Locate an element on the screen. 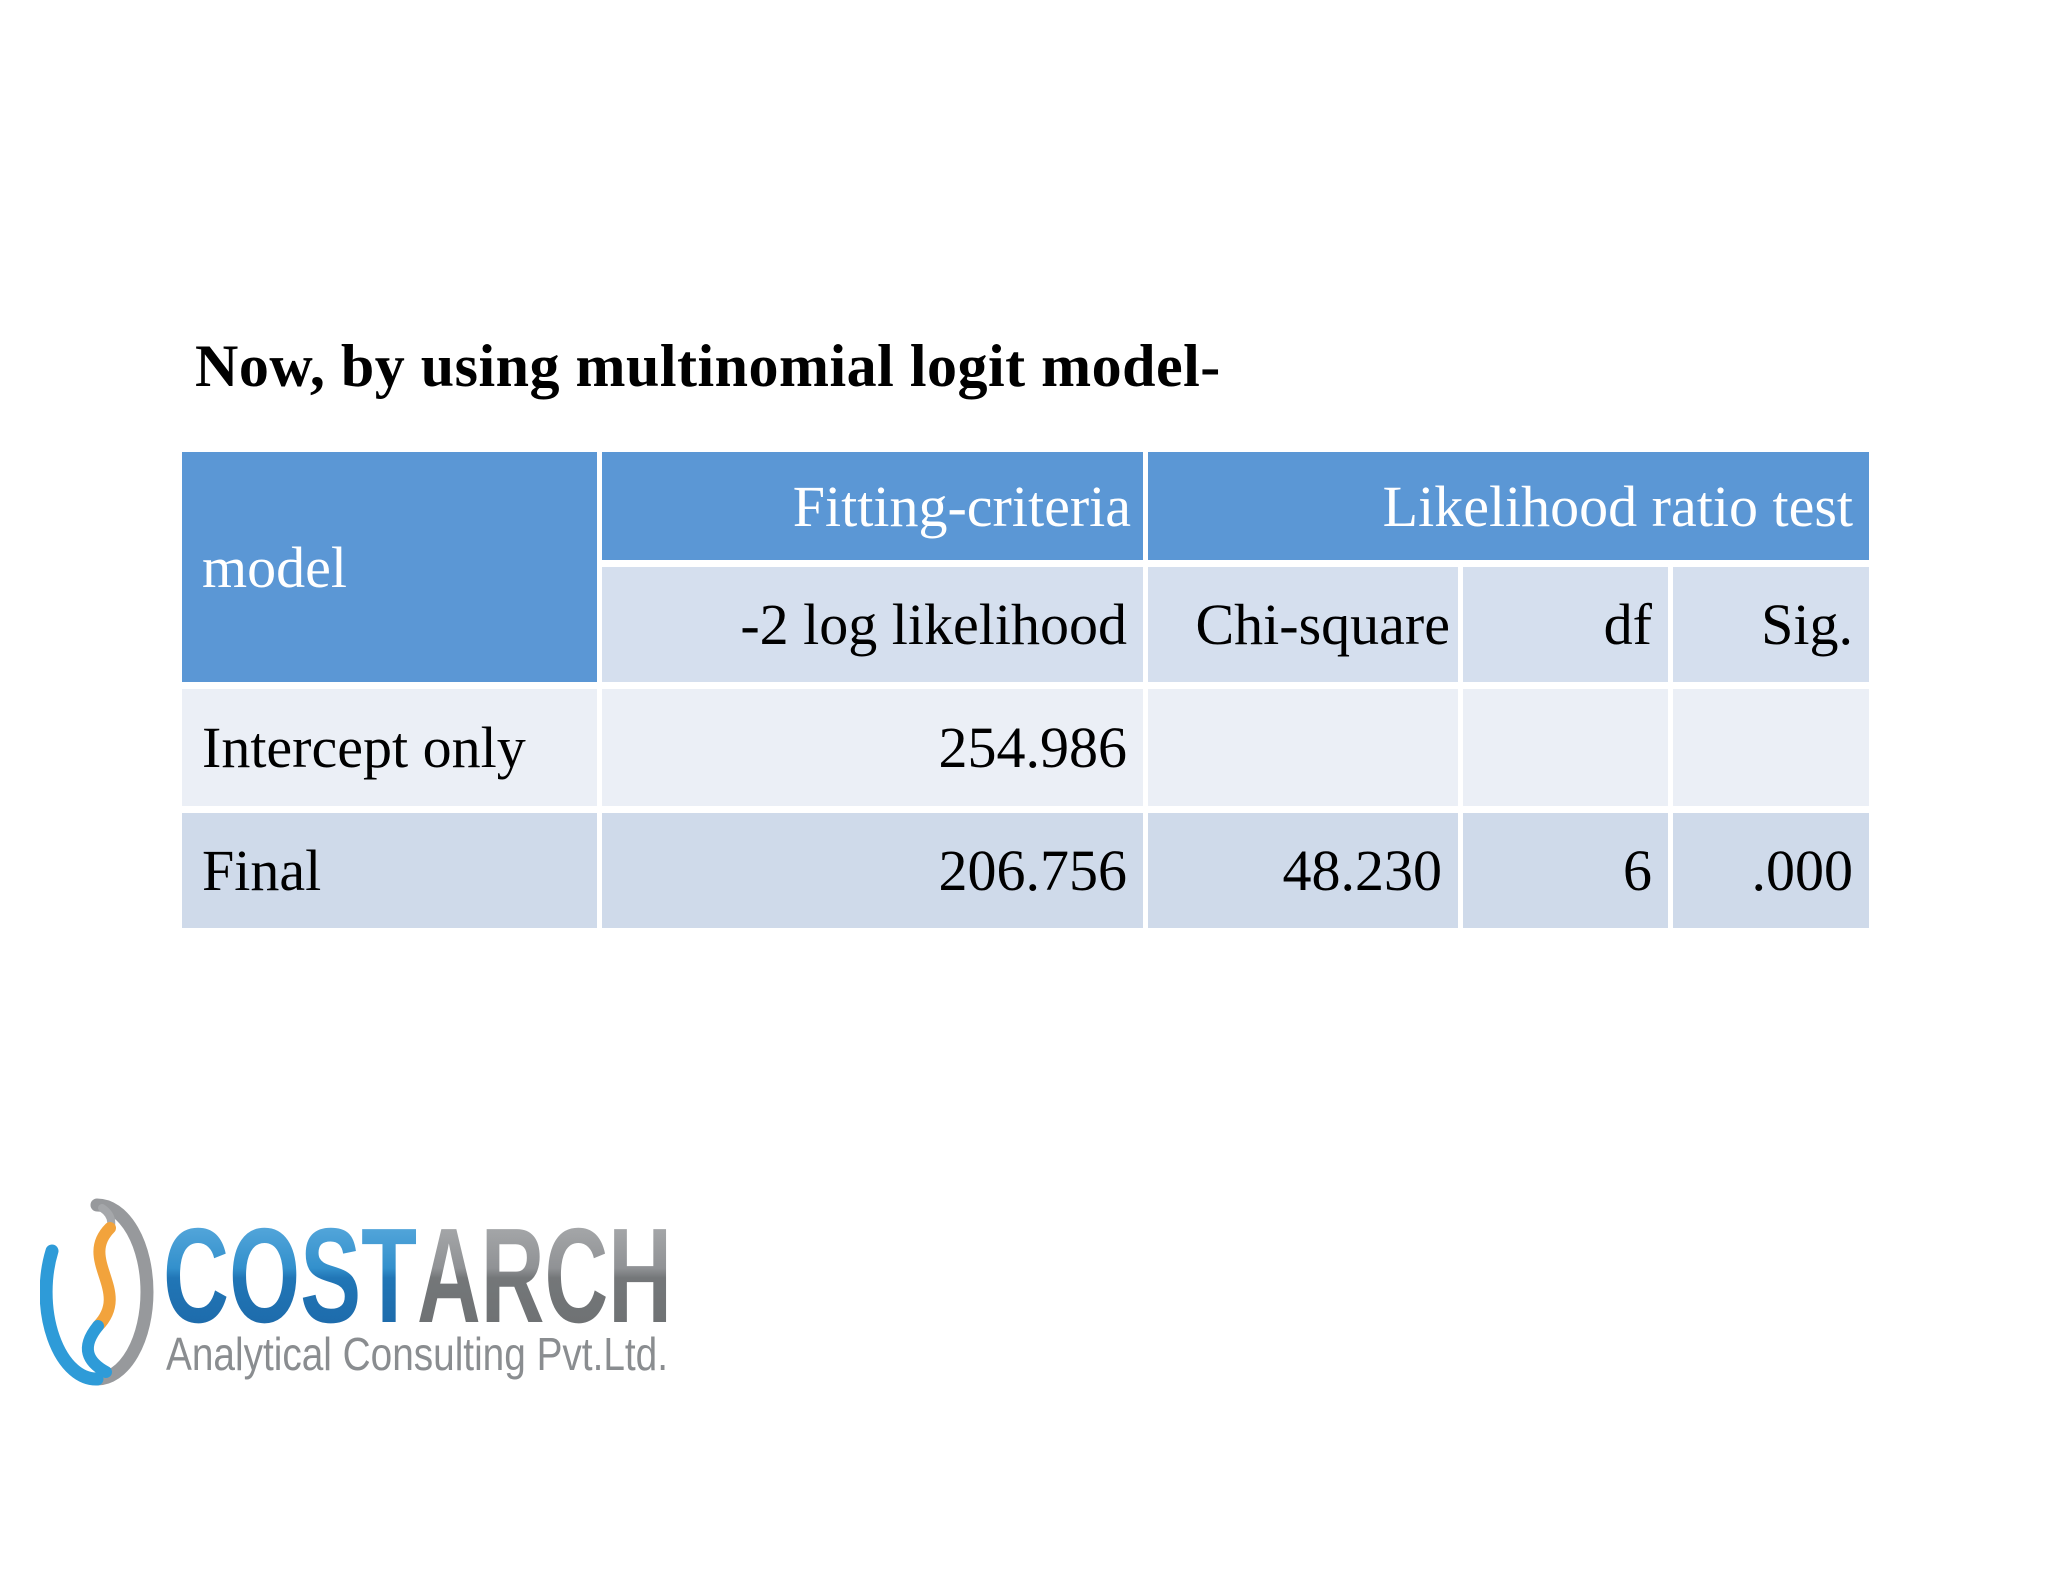  subheader-neg2-log-likelihood: -2 log likelihood is located at coordinates (872, 624).